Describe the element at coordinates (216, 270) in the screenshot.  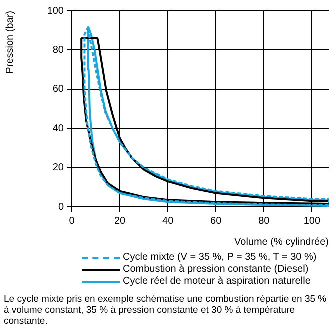
I see `legend-label: Combustion à pression constante (Diesel)` at that location.